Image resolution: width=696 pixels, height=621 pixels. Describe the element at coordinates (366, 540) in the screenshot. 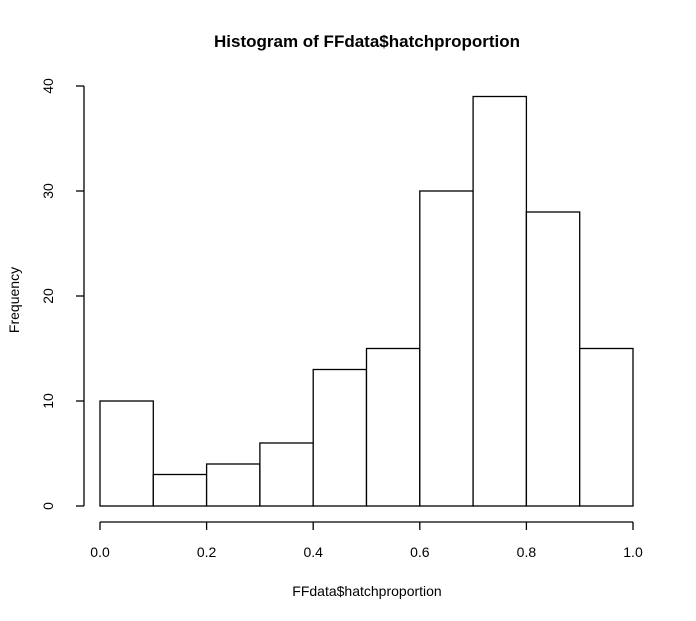

I see `x-axis: 0.0 0.2 0.4 0.6 0.8 1.0` at that location.